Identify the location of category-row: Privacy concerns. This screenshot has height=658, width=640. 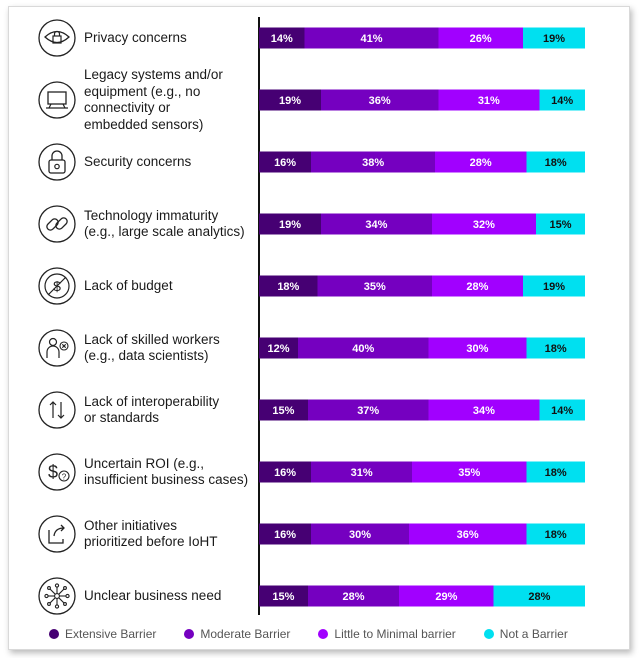
(319, 38).